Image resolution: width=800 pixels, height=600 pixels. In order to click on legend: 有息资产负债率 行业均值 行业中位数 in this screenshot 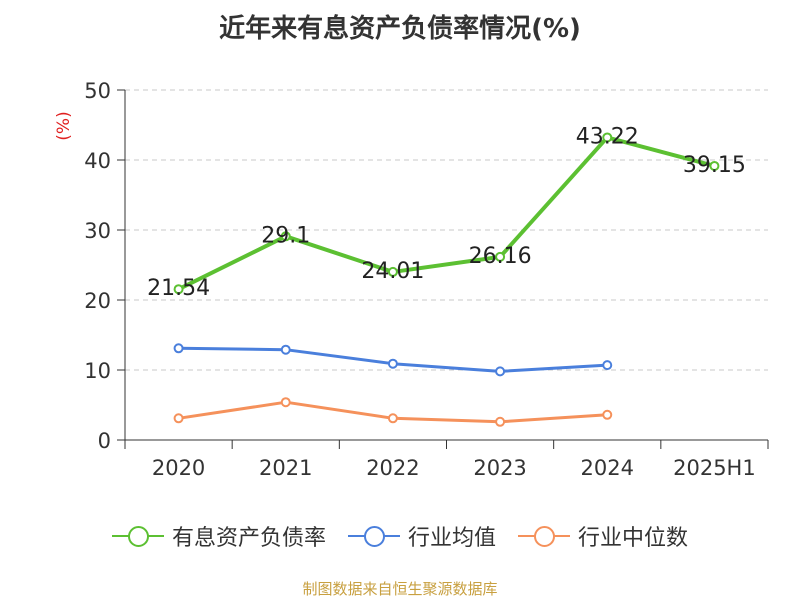, I will do `click(400, 536)`.